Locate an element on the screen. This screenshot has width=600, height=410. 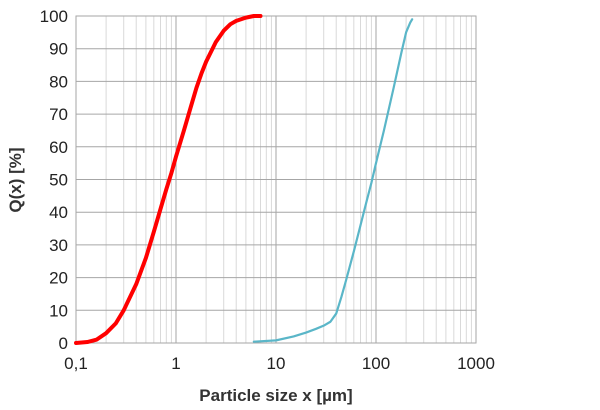
y-tick-label: 50 is located at coordinates (58, 180).